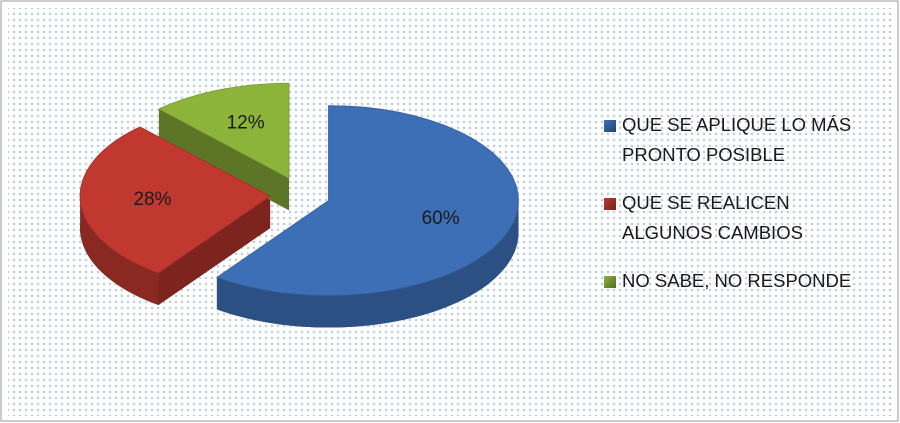 Image resolution: width=900 pixels, height=423 pixels. I want to click on legend-item: NO SABE, NO RESPONDE, so click(750, 281).